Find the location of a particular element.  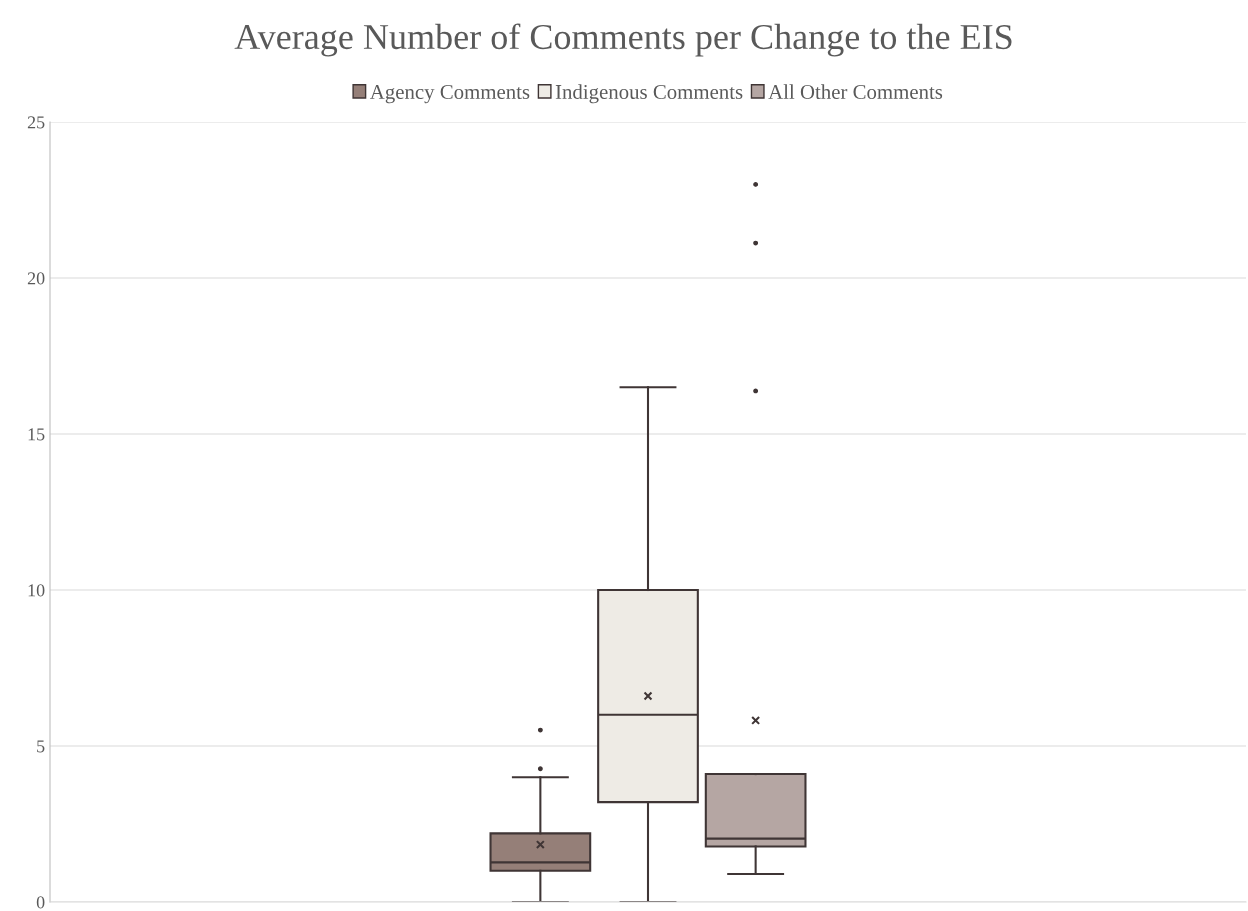

y-tick-label: 25 is located at coordinates (36, 122).